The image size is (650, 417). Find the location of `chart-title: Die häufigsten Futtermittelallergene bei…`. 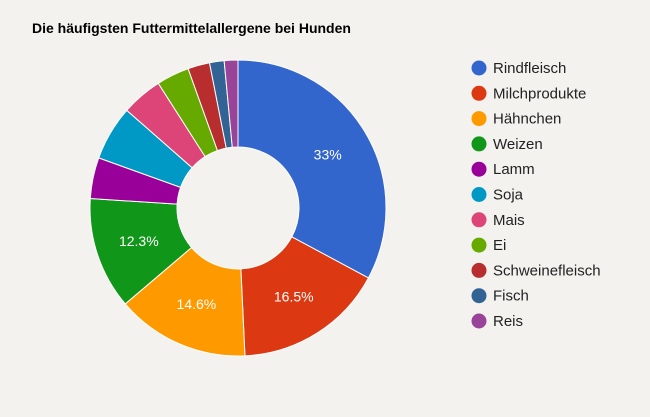

chart-title: Die häufigsten Futtermittelallergene bei… is located at coordinates (191, 28).